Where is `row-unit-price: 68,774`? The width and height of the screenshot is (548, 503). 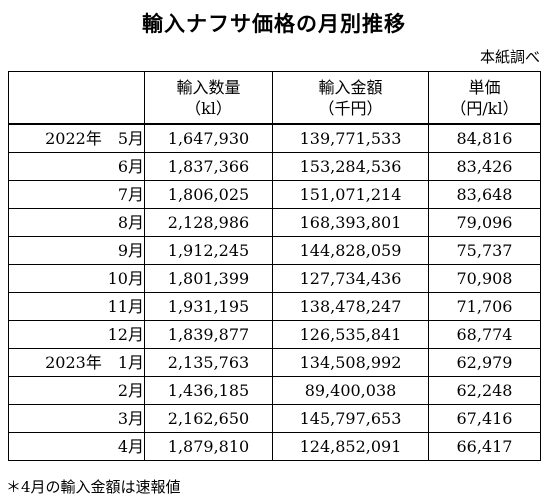 row-unit-price: 68,774 is located at coordinates (484, 334).